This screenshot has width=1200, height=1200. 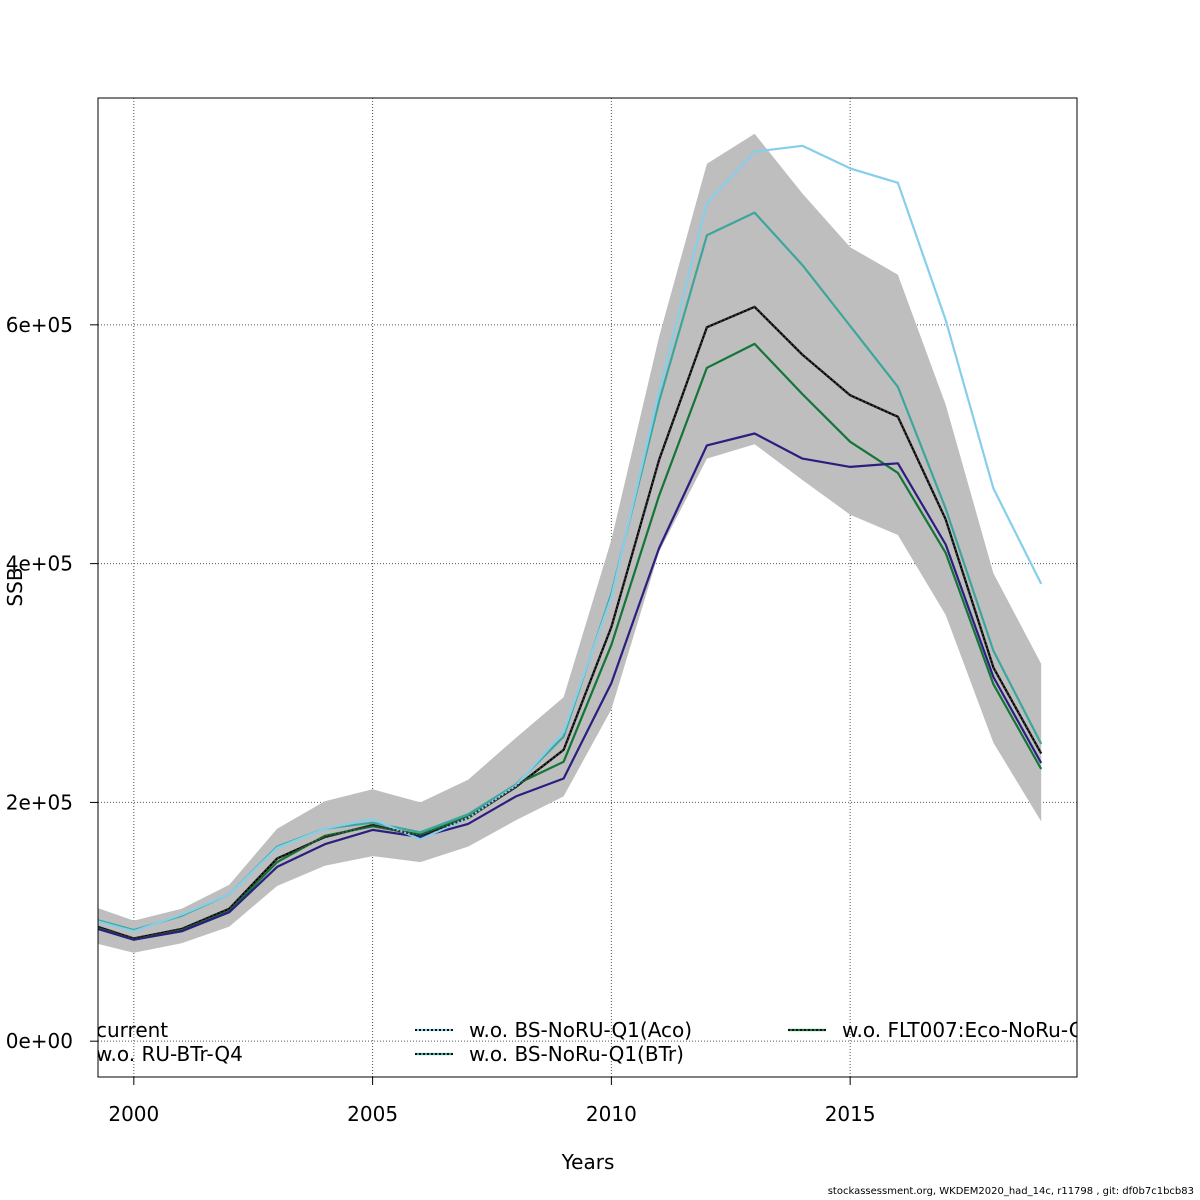 I want to click on y-axis-title: SSB, so click(x=15, y=586).